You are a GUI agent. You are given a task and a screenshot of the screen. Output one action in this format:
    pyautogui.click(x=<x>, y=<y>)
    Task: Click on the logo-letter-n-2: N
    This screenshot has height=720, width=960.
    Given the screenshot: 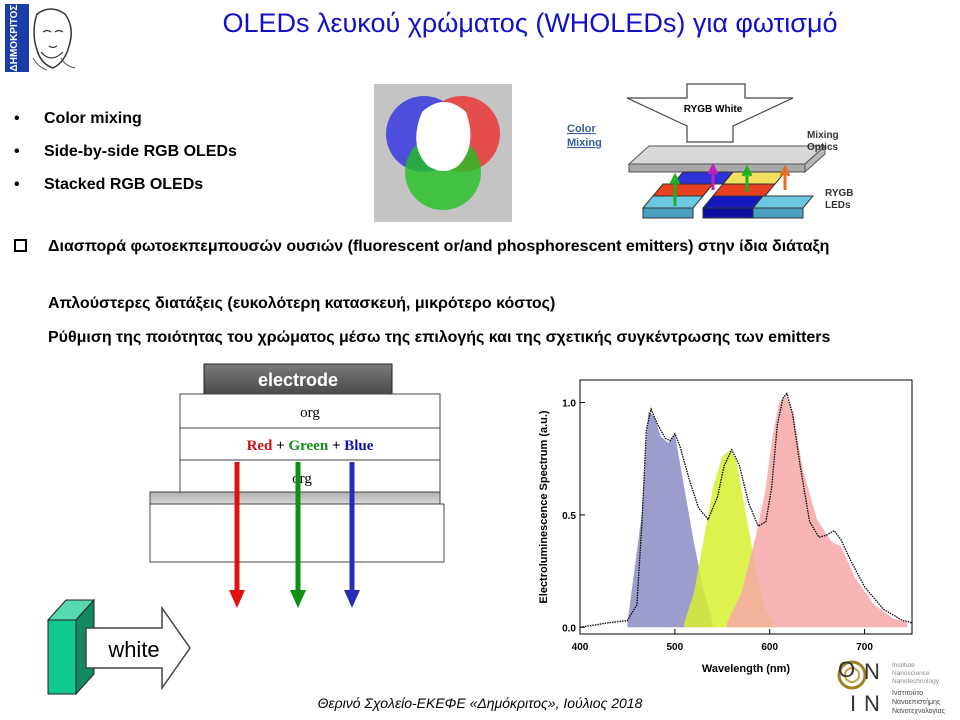 What is the action you would take?
    pyautogui.click(x=872, y=703)
    